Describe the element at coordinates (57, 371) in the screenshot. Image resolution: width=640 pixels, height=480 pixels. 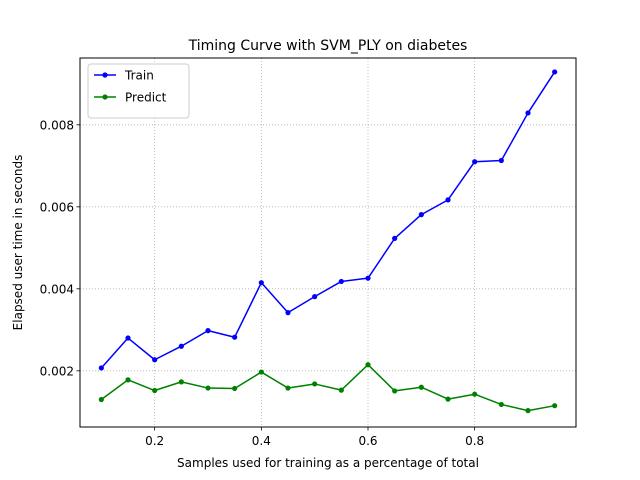
I see `y-tick-label: 0.002` at that location.